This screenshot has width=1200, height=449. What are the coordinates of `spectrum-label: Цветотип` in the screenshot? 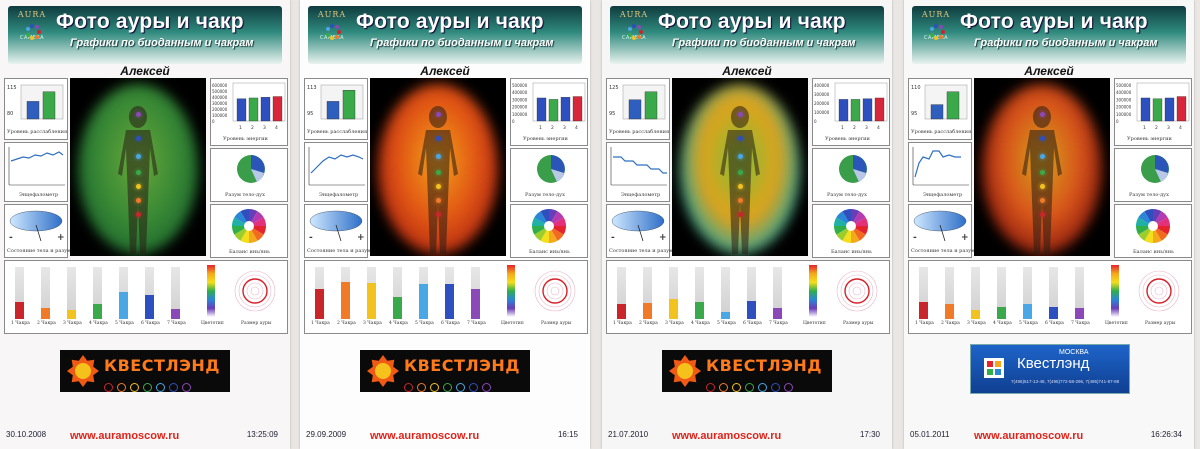 It's located at (1116, 323).